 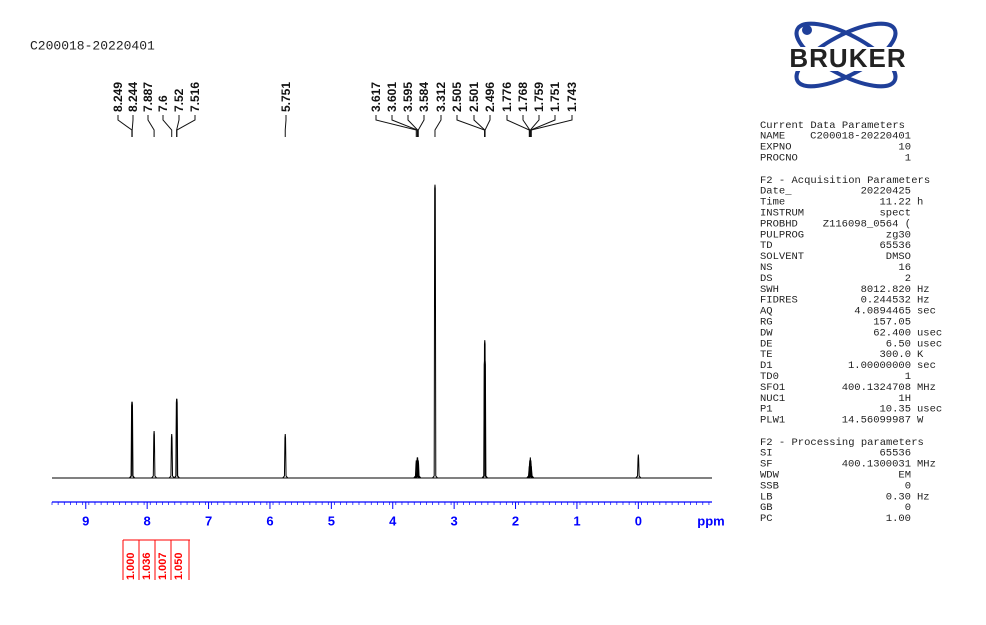 What do you see at coordinates (454, 520) in the screenshot?
I see `x-tick-label: 3` at bounding box center [454, 520].